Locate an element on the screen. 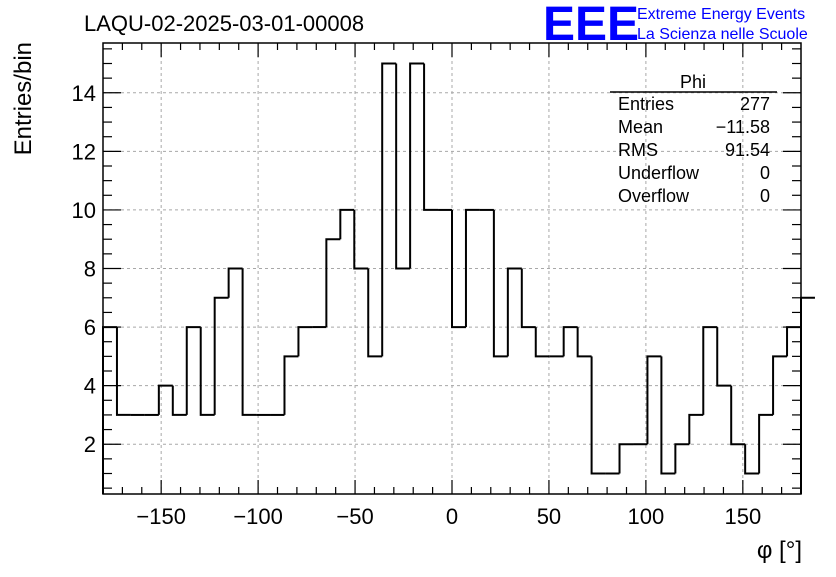  x-tick-label: −150 is located at coordinates (161, 516).